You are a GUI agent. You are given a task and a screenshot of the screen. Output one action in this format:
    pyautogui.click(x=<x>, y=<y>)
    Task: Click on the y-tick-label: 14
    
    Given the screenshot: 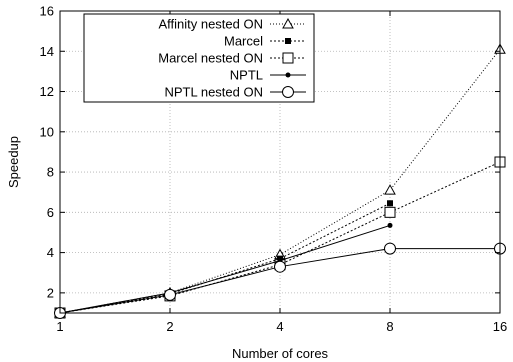 What is the action you would take?
    pyautogui.click(x=47, y=51)
    